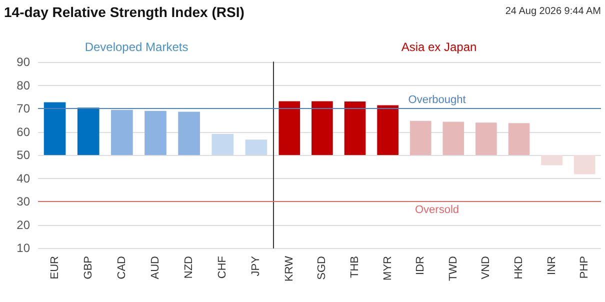 Image resolution: width=605 pixels, height=302 pixels. Describe the element at coordinates (23, 62) in the screenshot. I see `y-tick-label: 90` at that location.